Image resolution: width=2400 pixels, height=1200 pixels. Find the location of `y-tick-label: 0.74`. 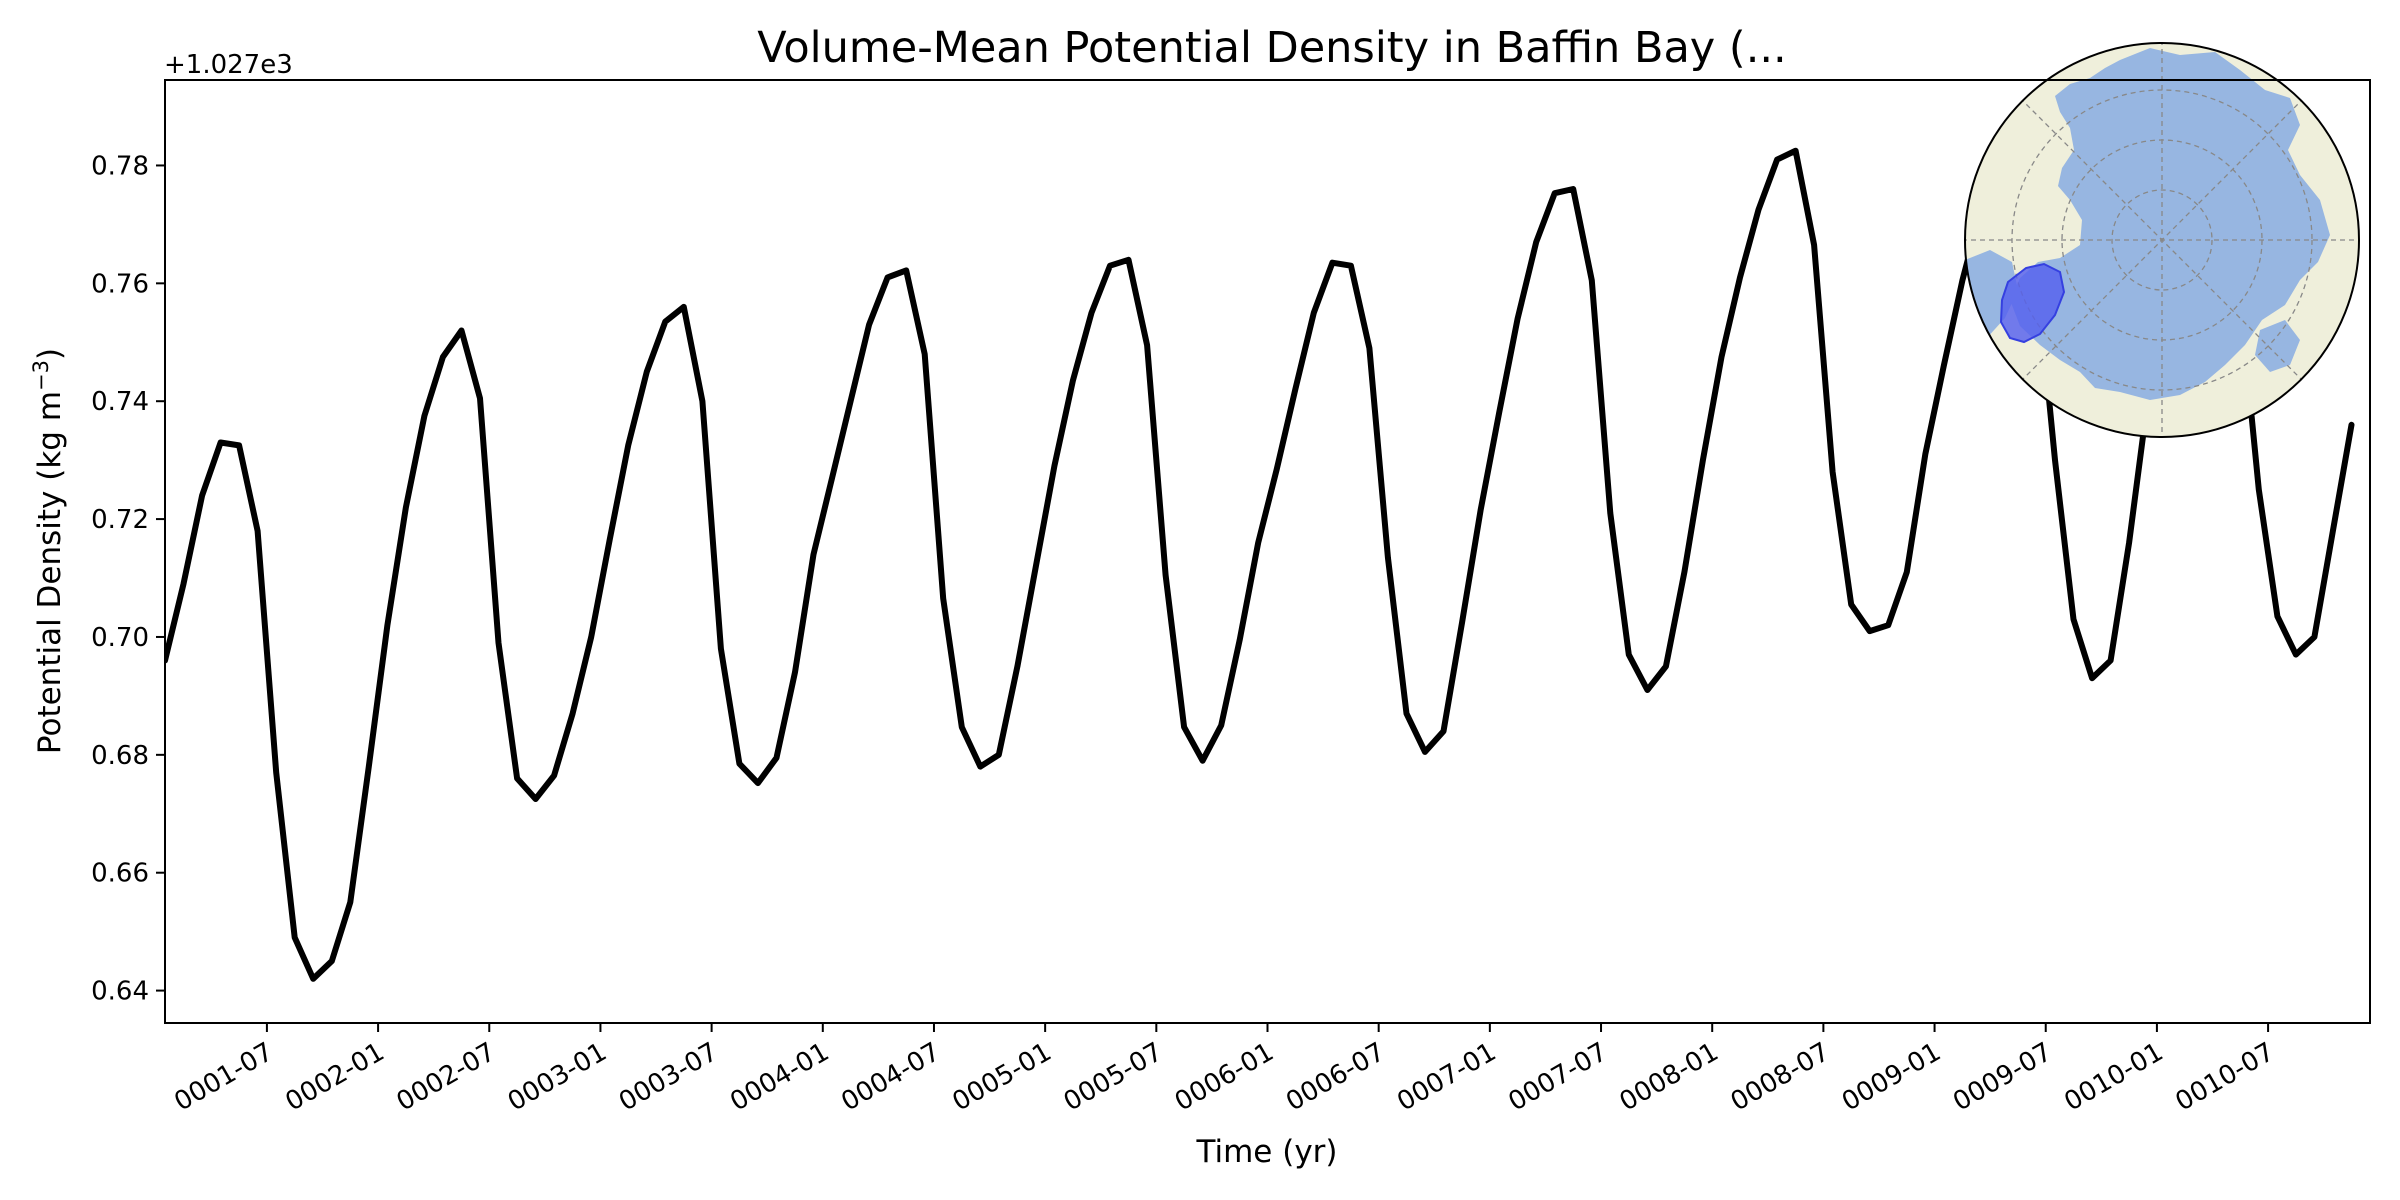

y-tick-label: 0.74 is located at coordinates (120, 402).